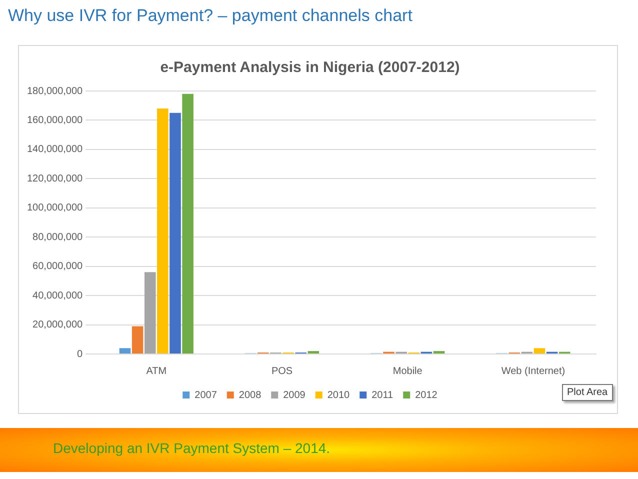 This screenshot has height=479, width=638. What do you see at coordinates (58, 296) in the screenshot?
I see `y-tick-label: 40,000,000` at bounding box center [58, 296].